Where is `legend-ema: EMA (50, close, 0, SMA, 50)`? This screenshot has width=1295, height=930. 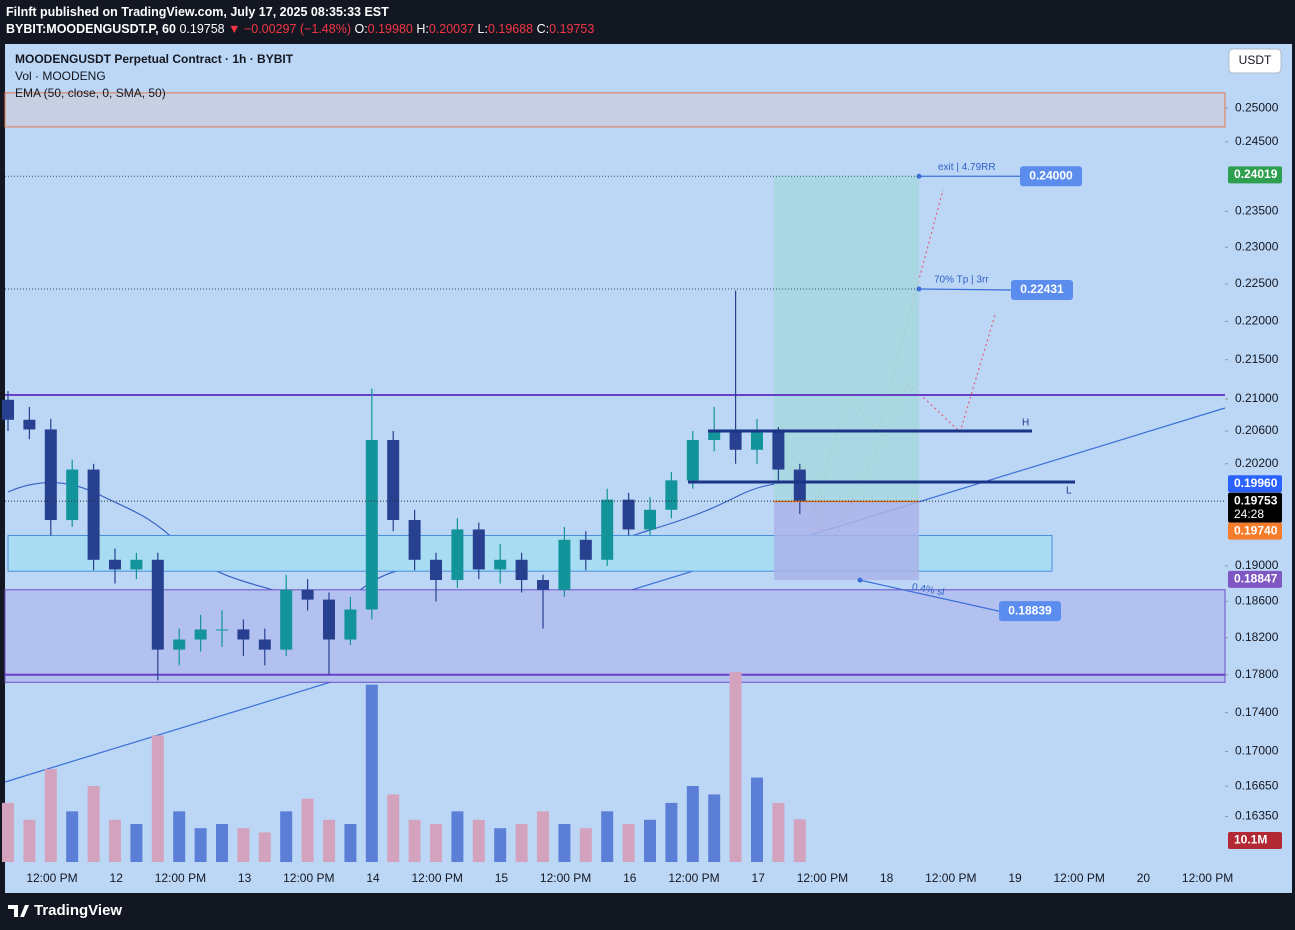 legend-ema: EMA (50, close, 0, SMA, 50) is located at coordinates (90, 93).